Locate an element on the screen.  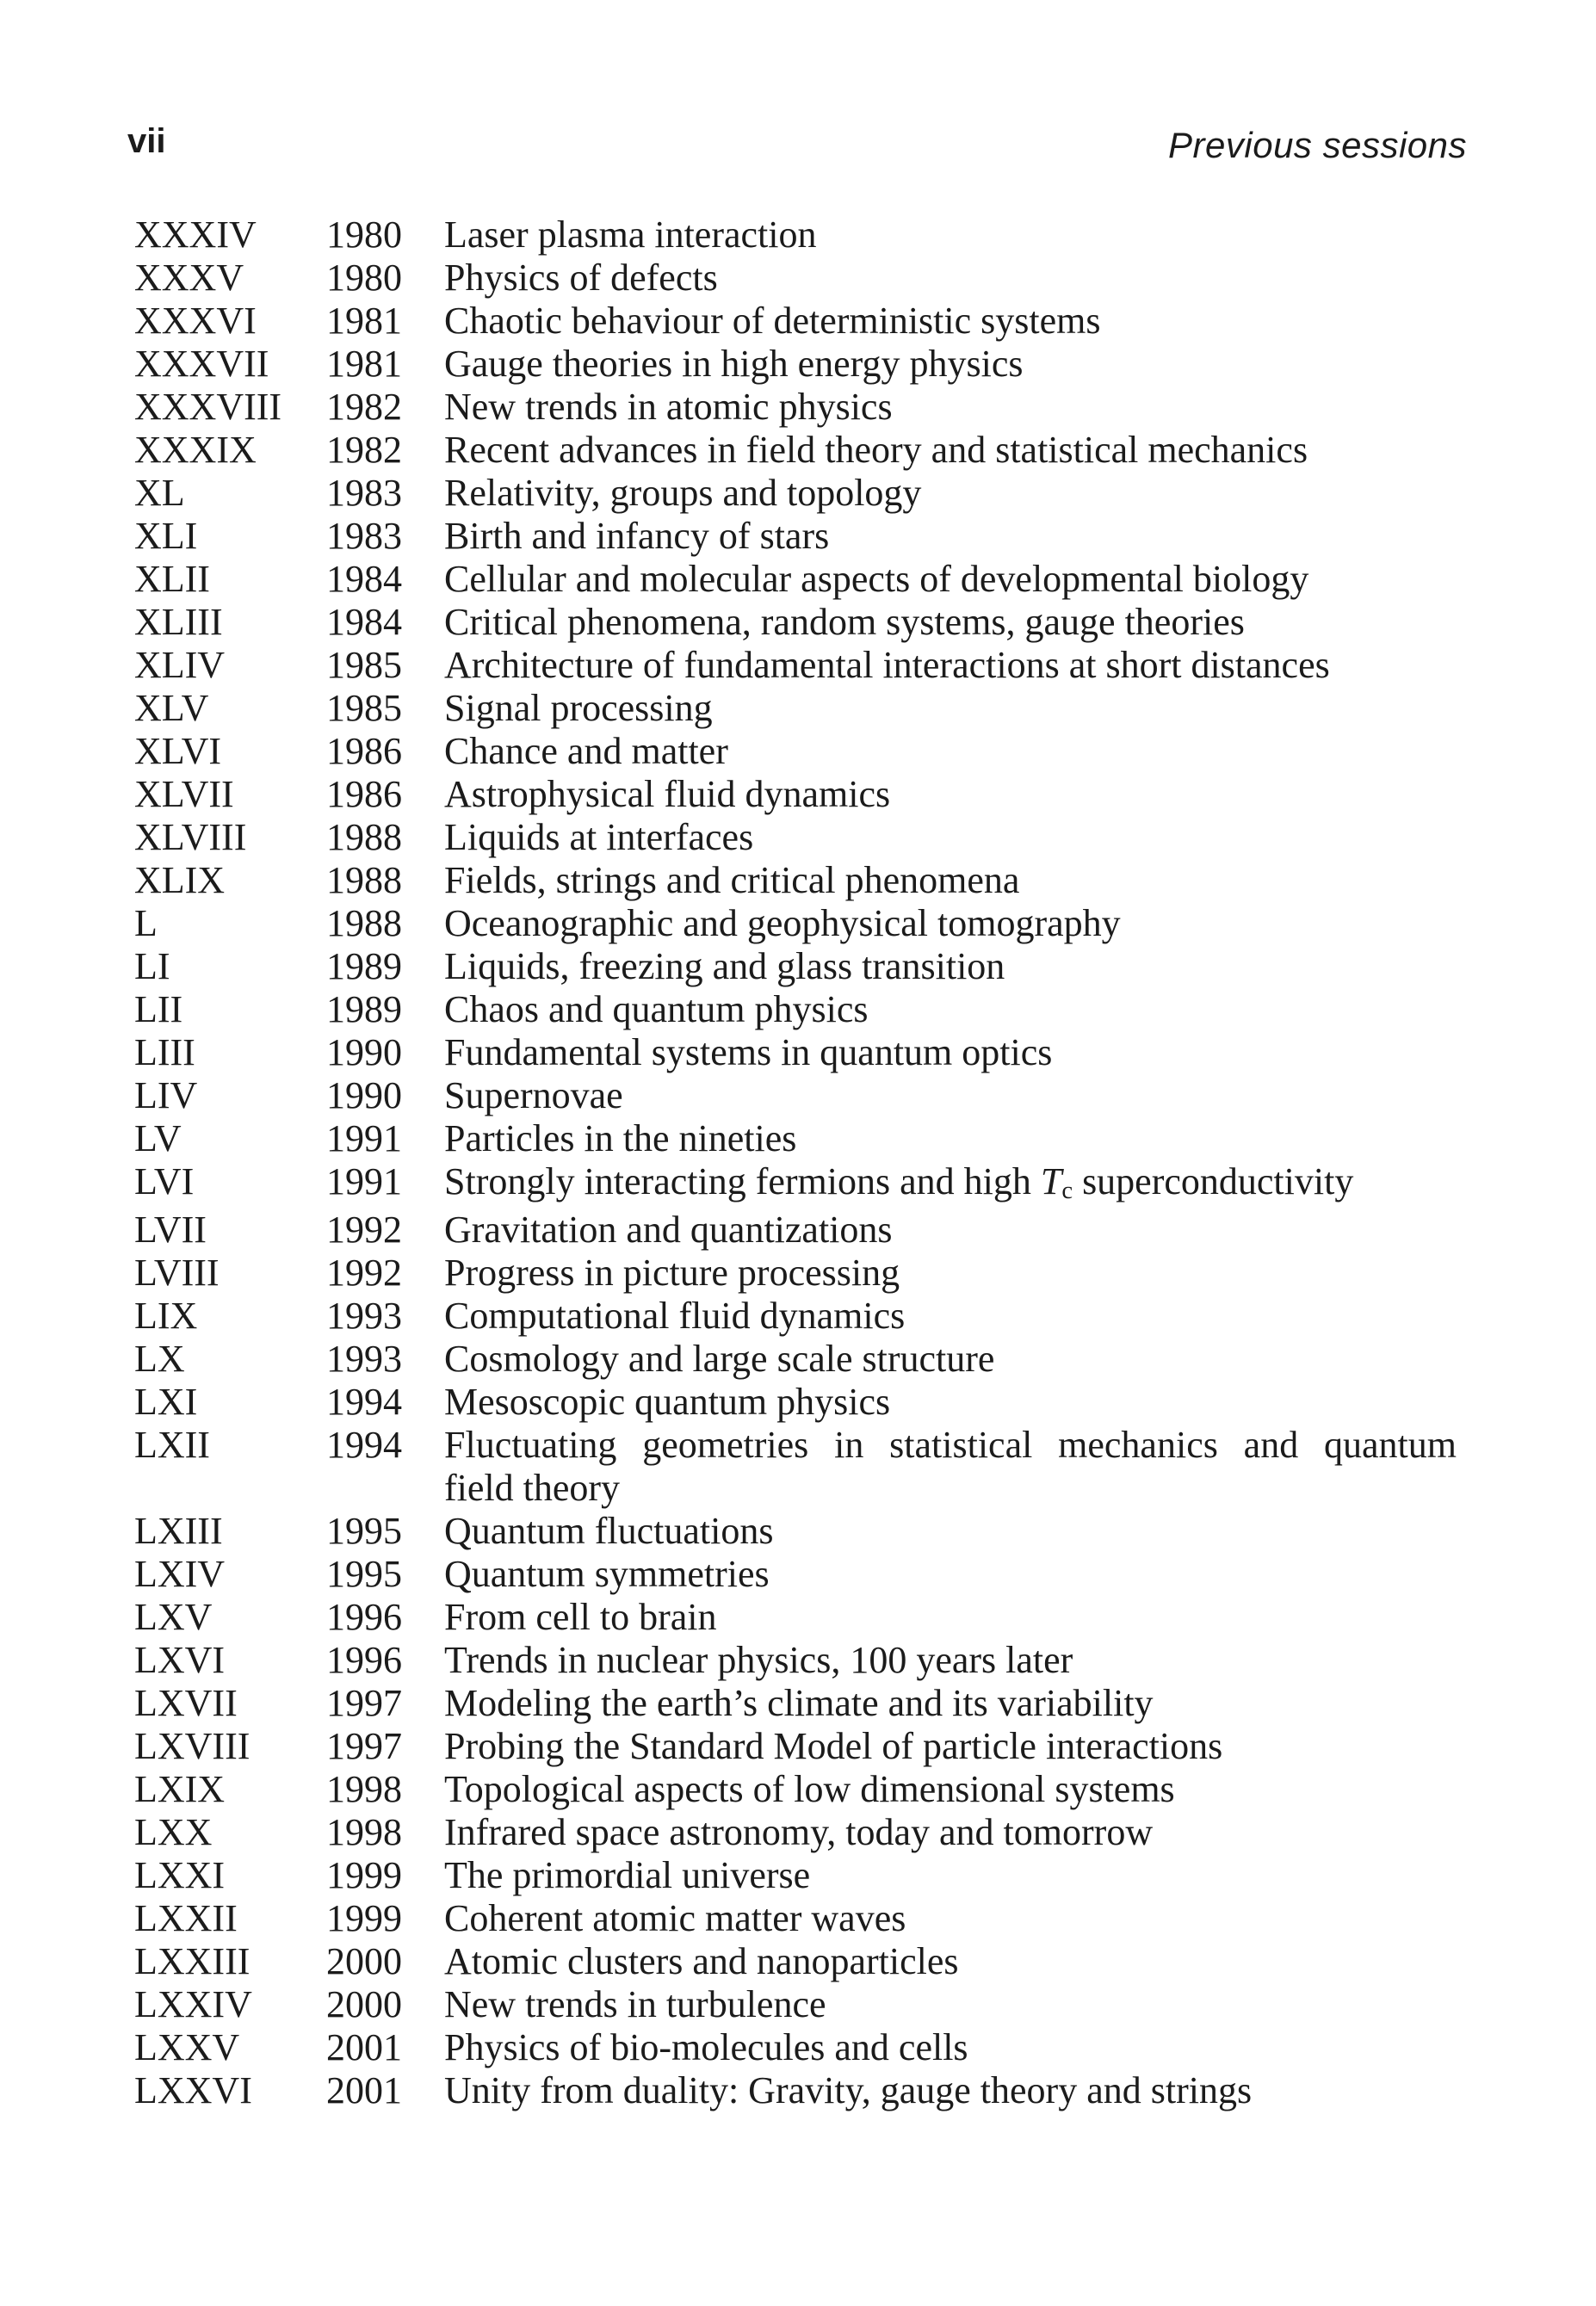
session-numeral: XXXIV is located at coordinates (195, 234).